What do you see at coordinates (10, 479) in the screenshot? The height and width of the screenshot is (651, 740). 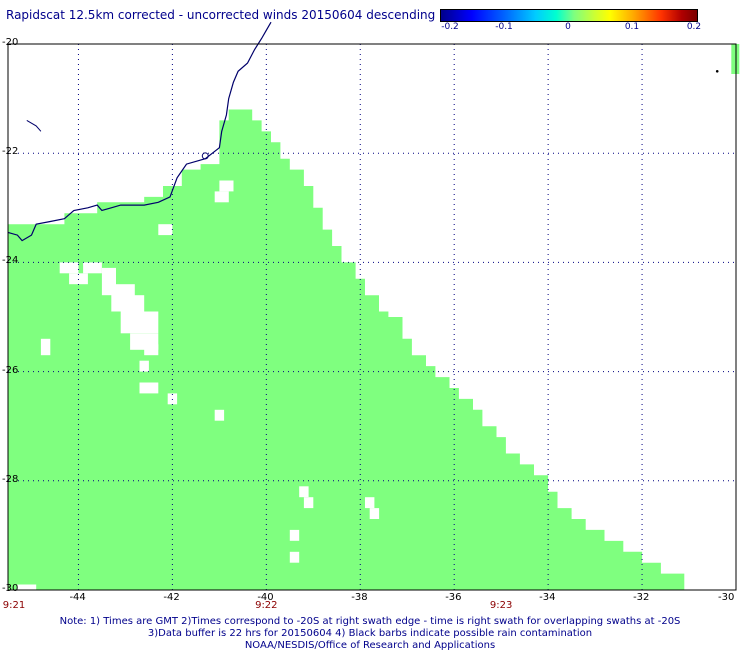 I see `lat-tick-label: -28` at bounding box center [10, 479].